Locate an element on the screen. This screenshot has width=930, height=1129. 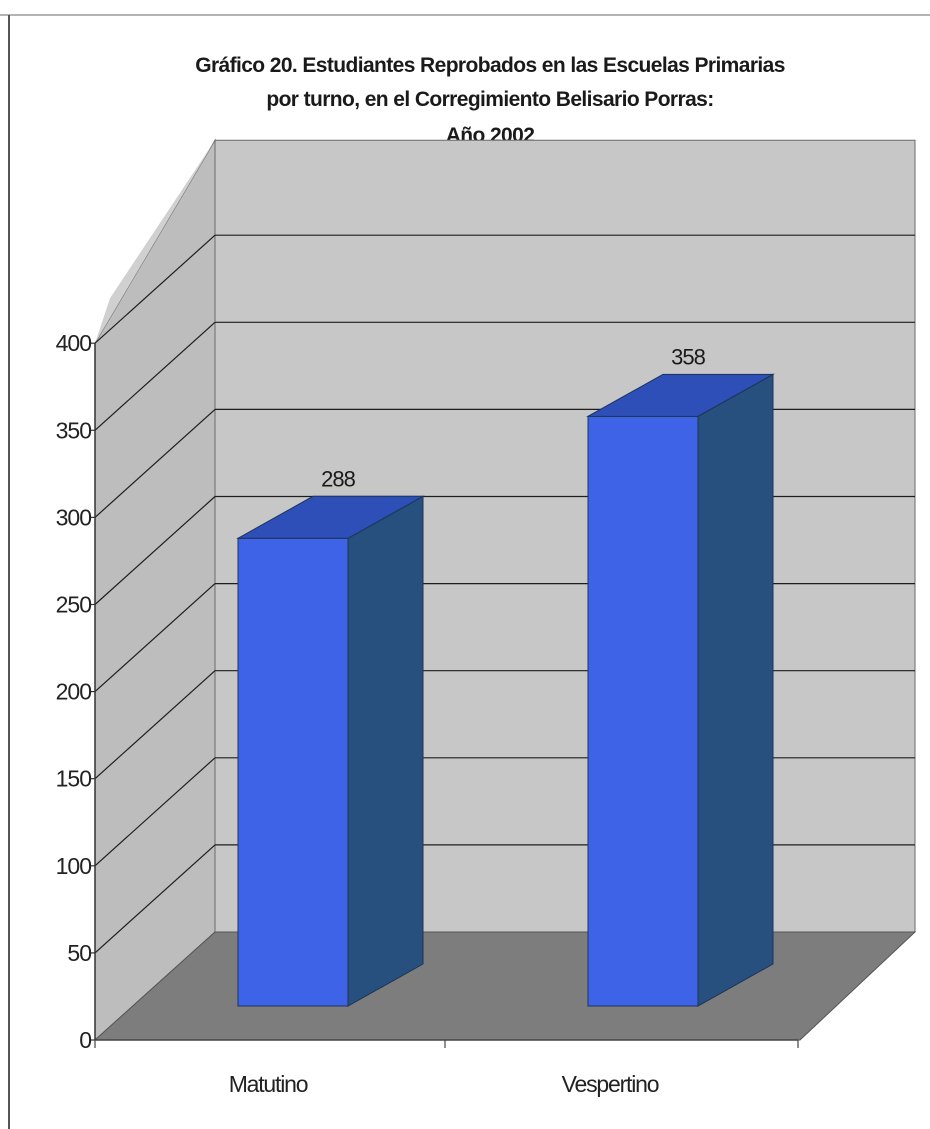
y-tick-label: 100 is located at coordinates (74, 866).